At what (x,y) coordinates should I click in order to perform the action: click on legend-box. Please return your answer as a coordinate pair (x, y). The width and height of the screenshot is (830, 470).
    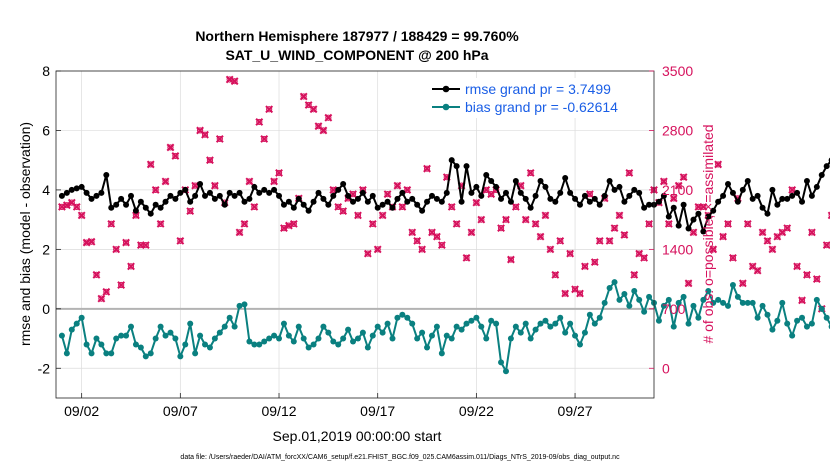
    Looking at the image, I should click on (537, 98).